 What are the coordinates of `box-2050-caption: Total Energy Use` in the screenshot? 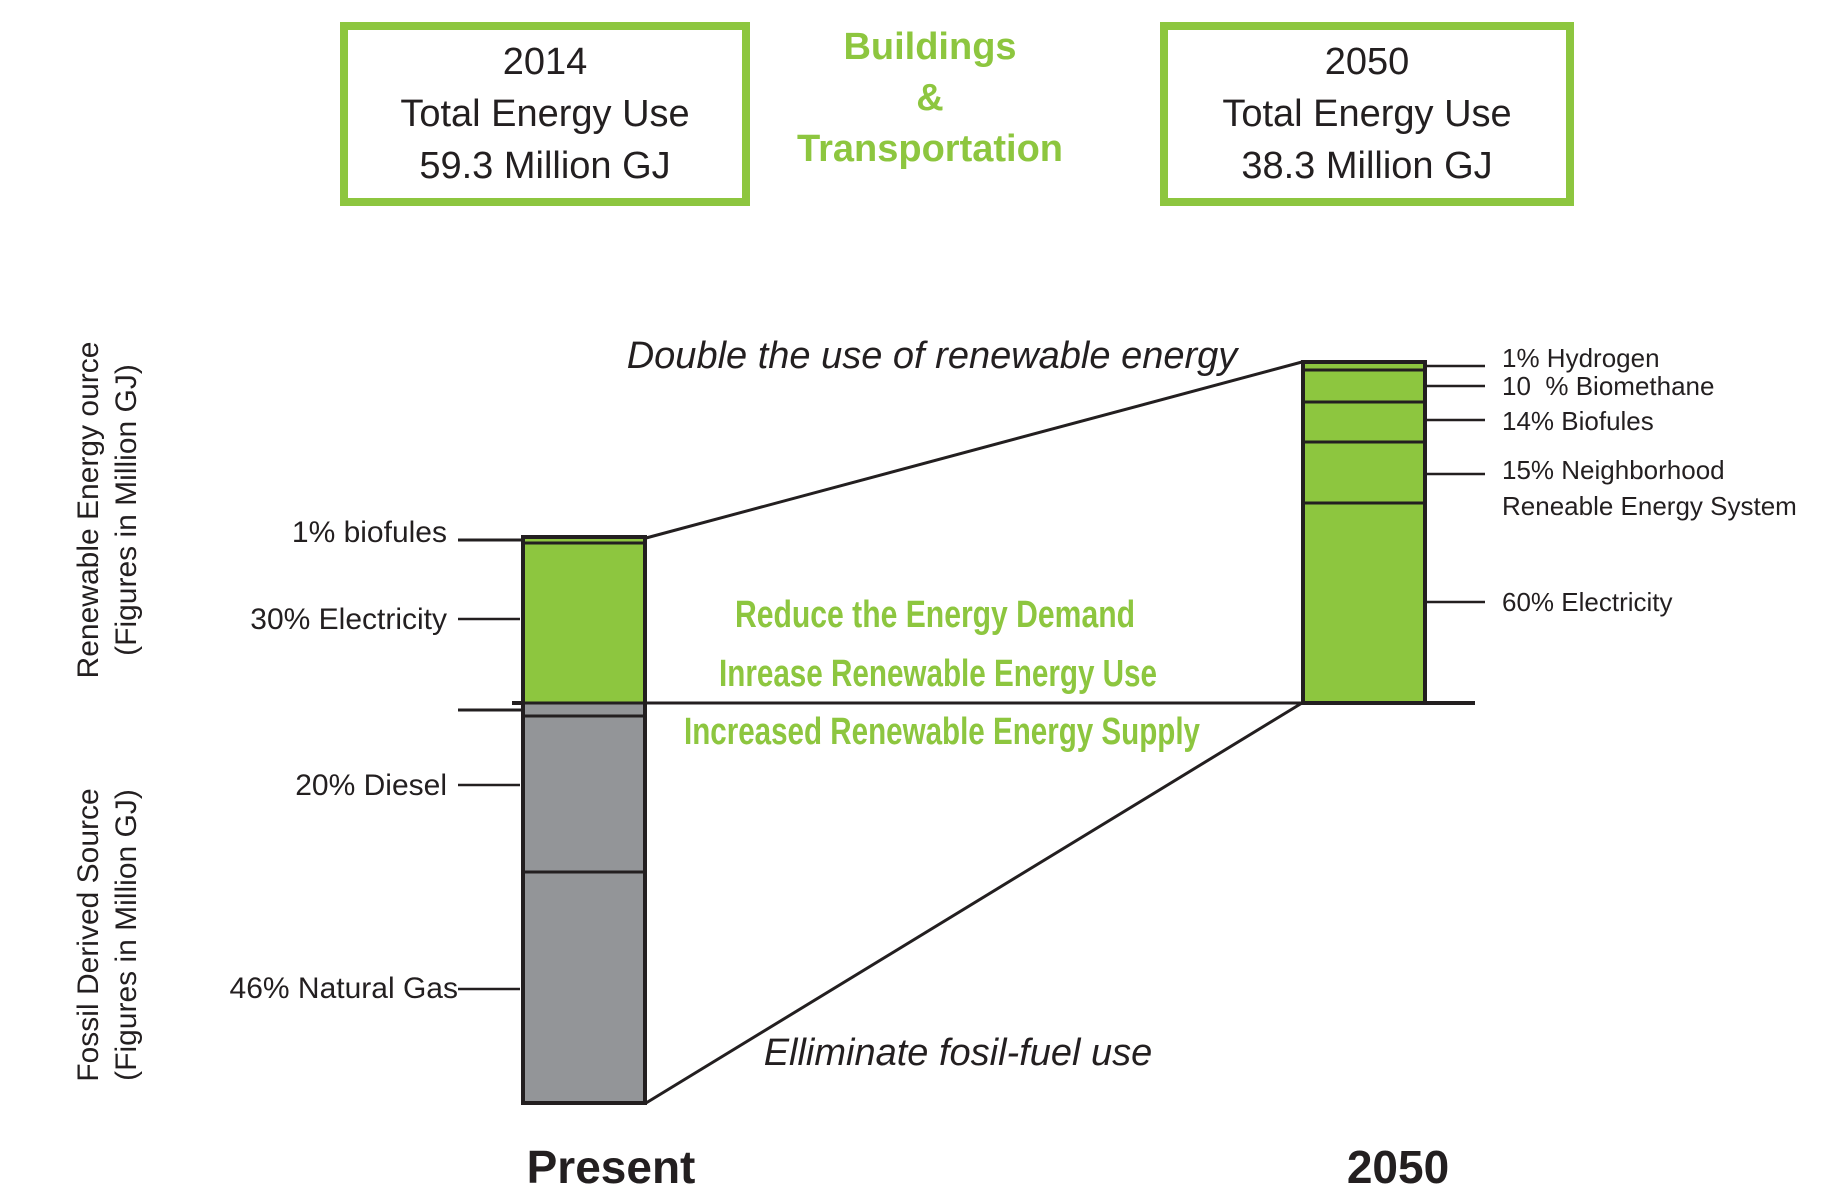 It's located at (1367, 114).